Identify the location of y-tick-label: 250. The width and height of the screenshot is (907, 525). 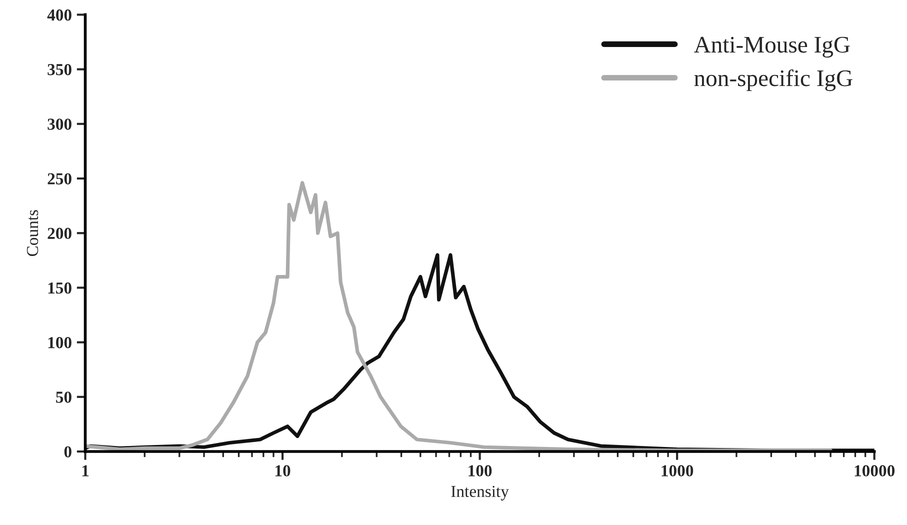
(60, 178).